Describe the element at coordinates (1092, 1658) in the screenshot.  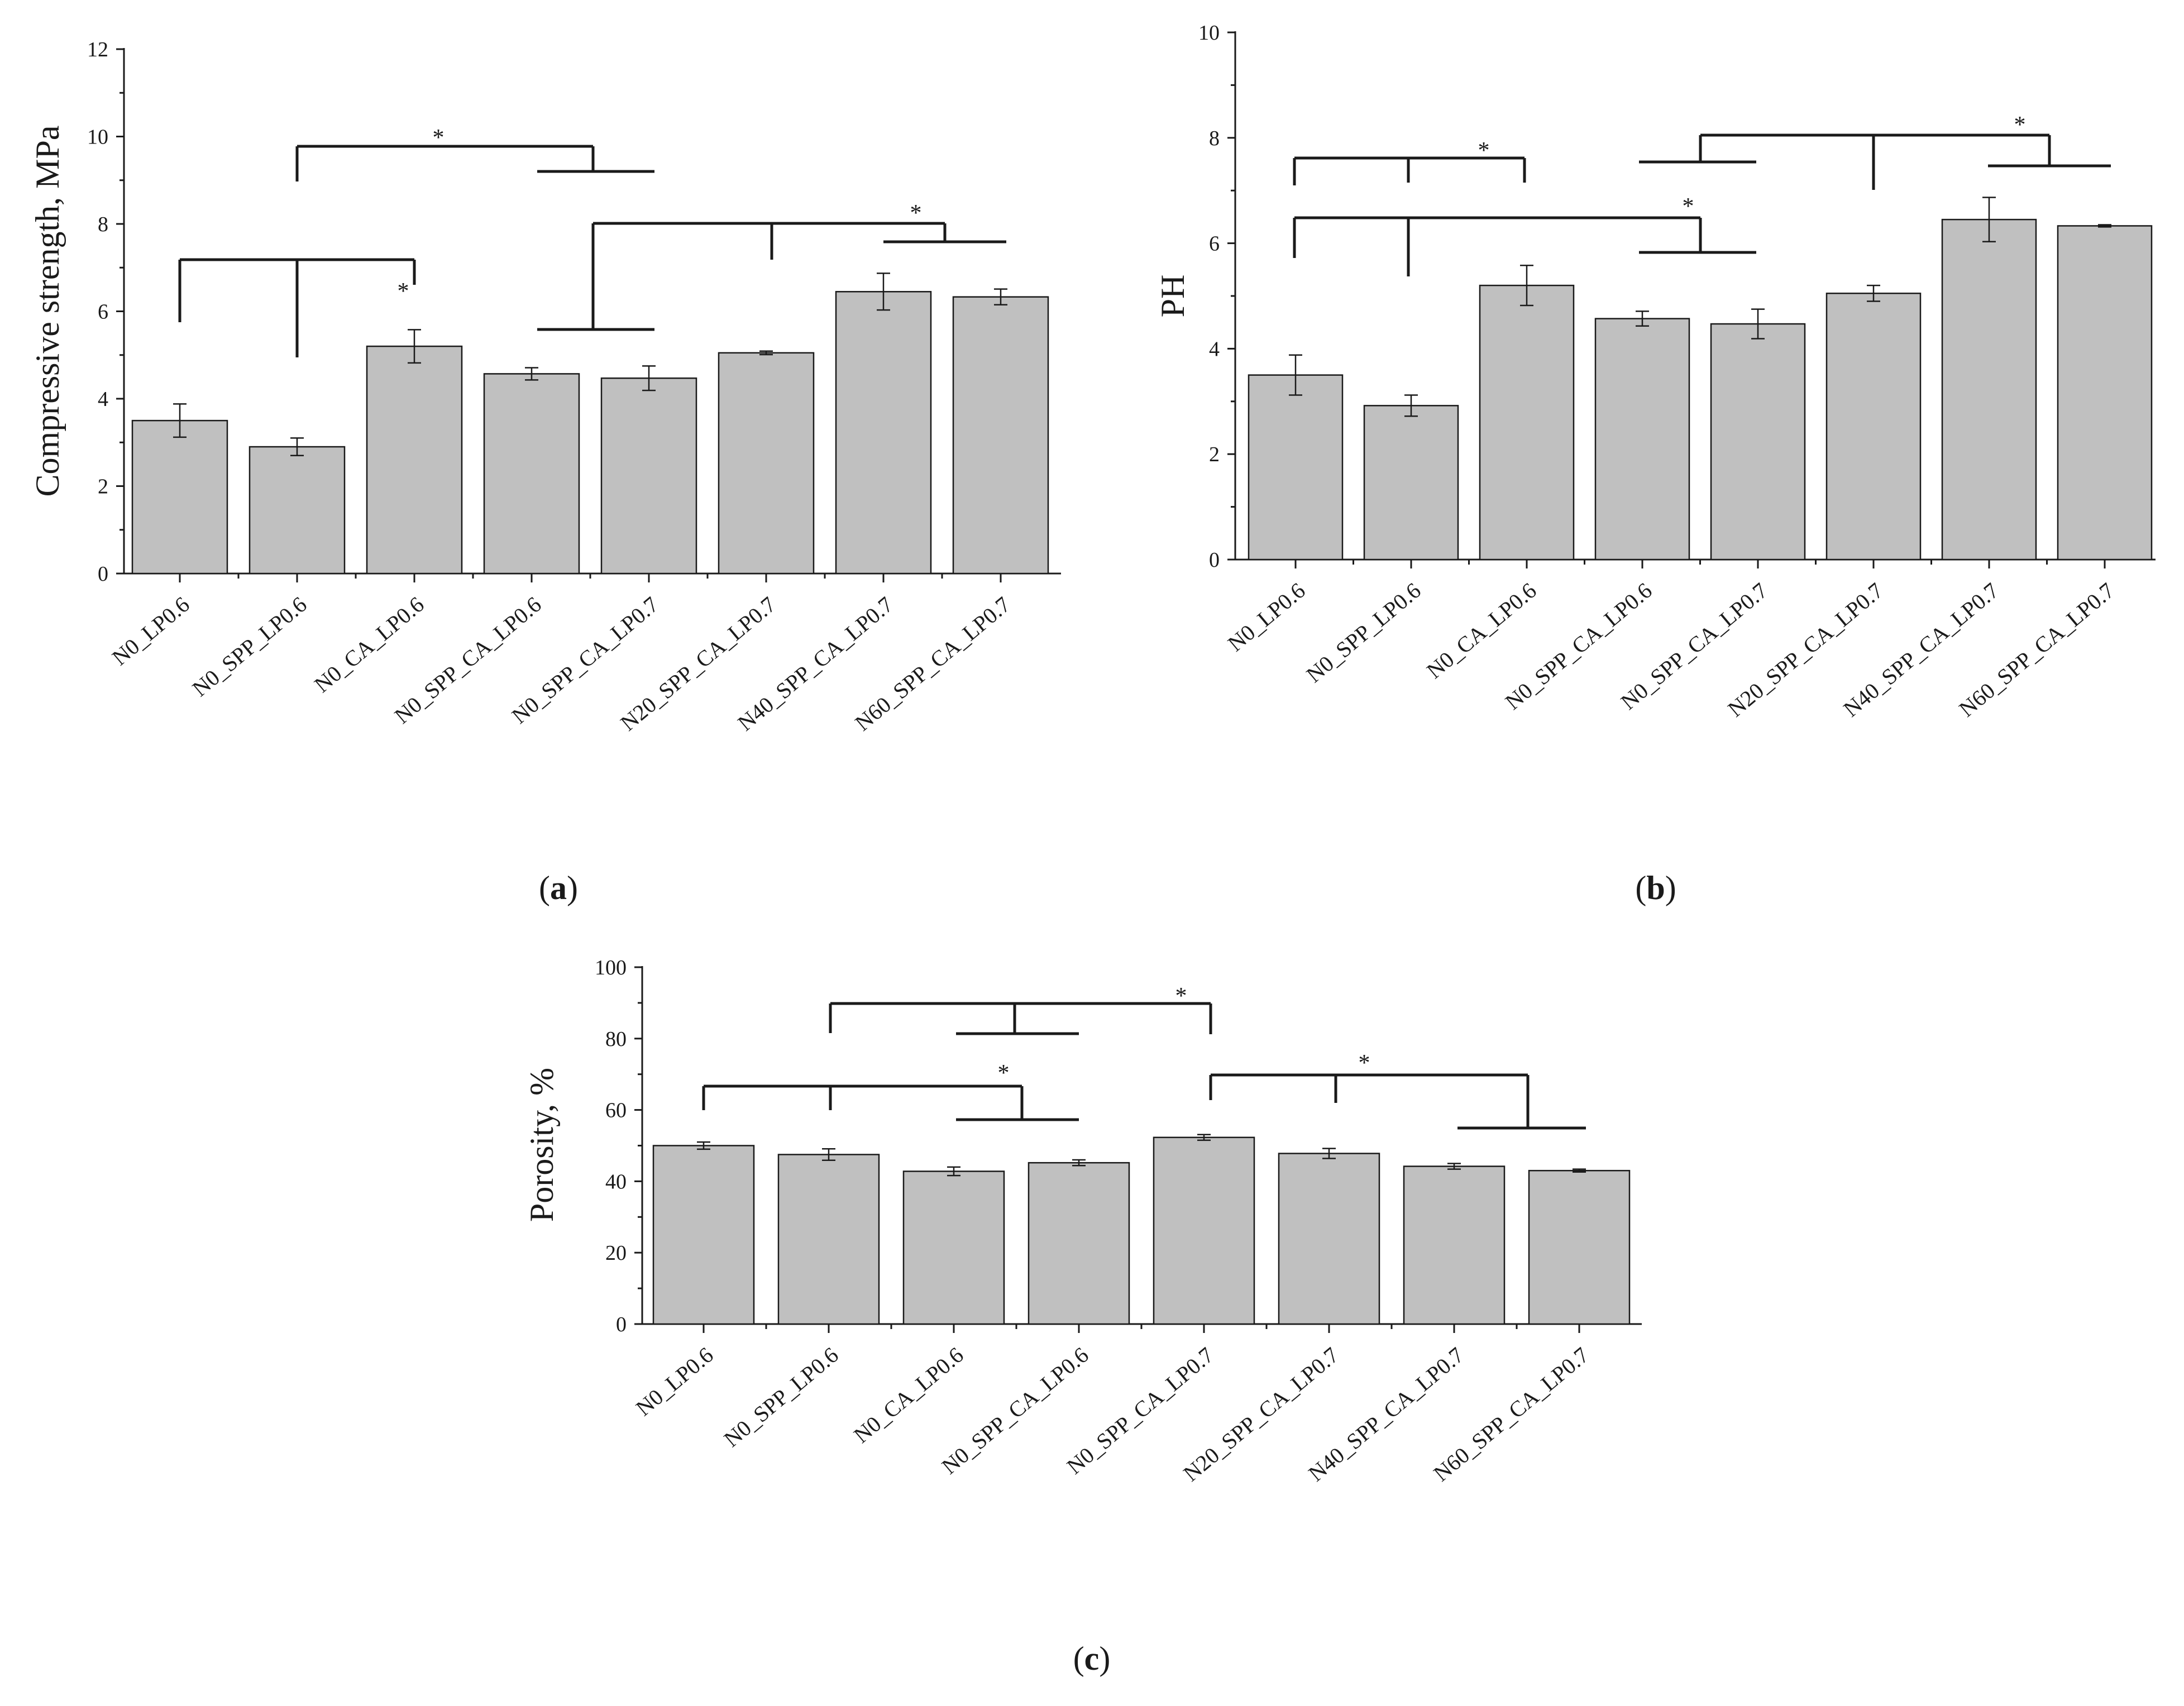
I see `panel-label: (c)` at that location.